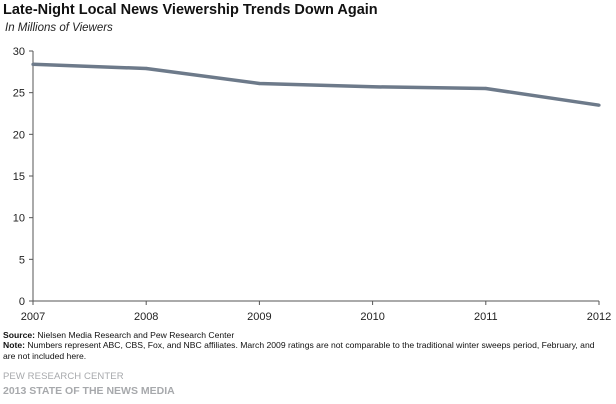  Describe the element at coordinates (14, 345) in the screenshot. I see `note-label: Note:` at that location.